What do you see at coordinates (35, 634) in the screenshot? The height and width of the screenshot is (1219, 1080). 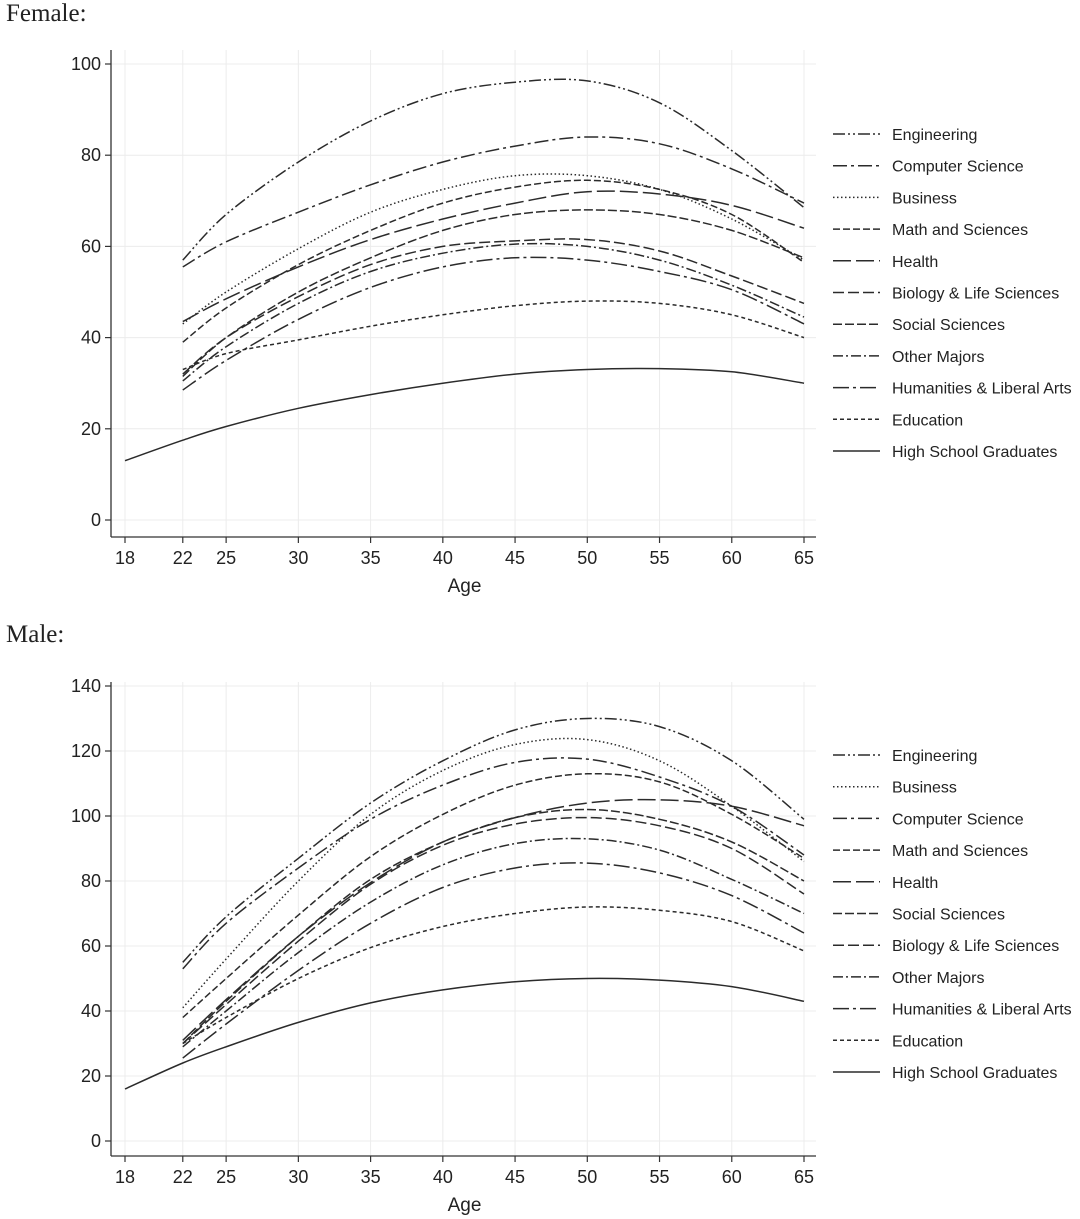 I see `male-panel-title: Male:` at bounding box center [35, 634].